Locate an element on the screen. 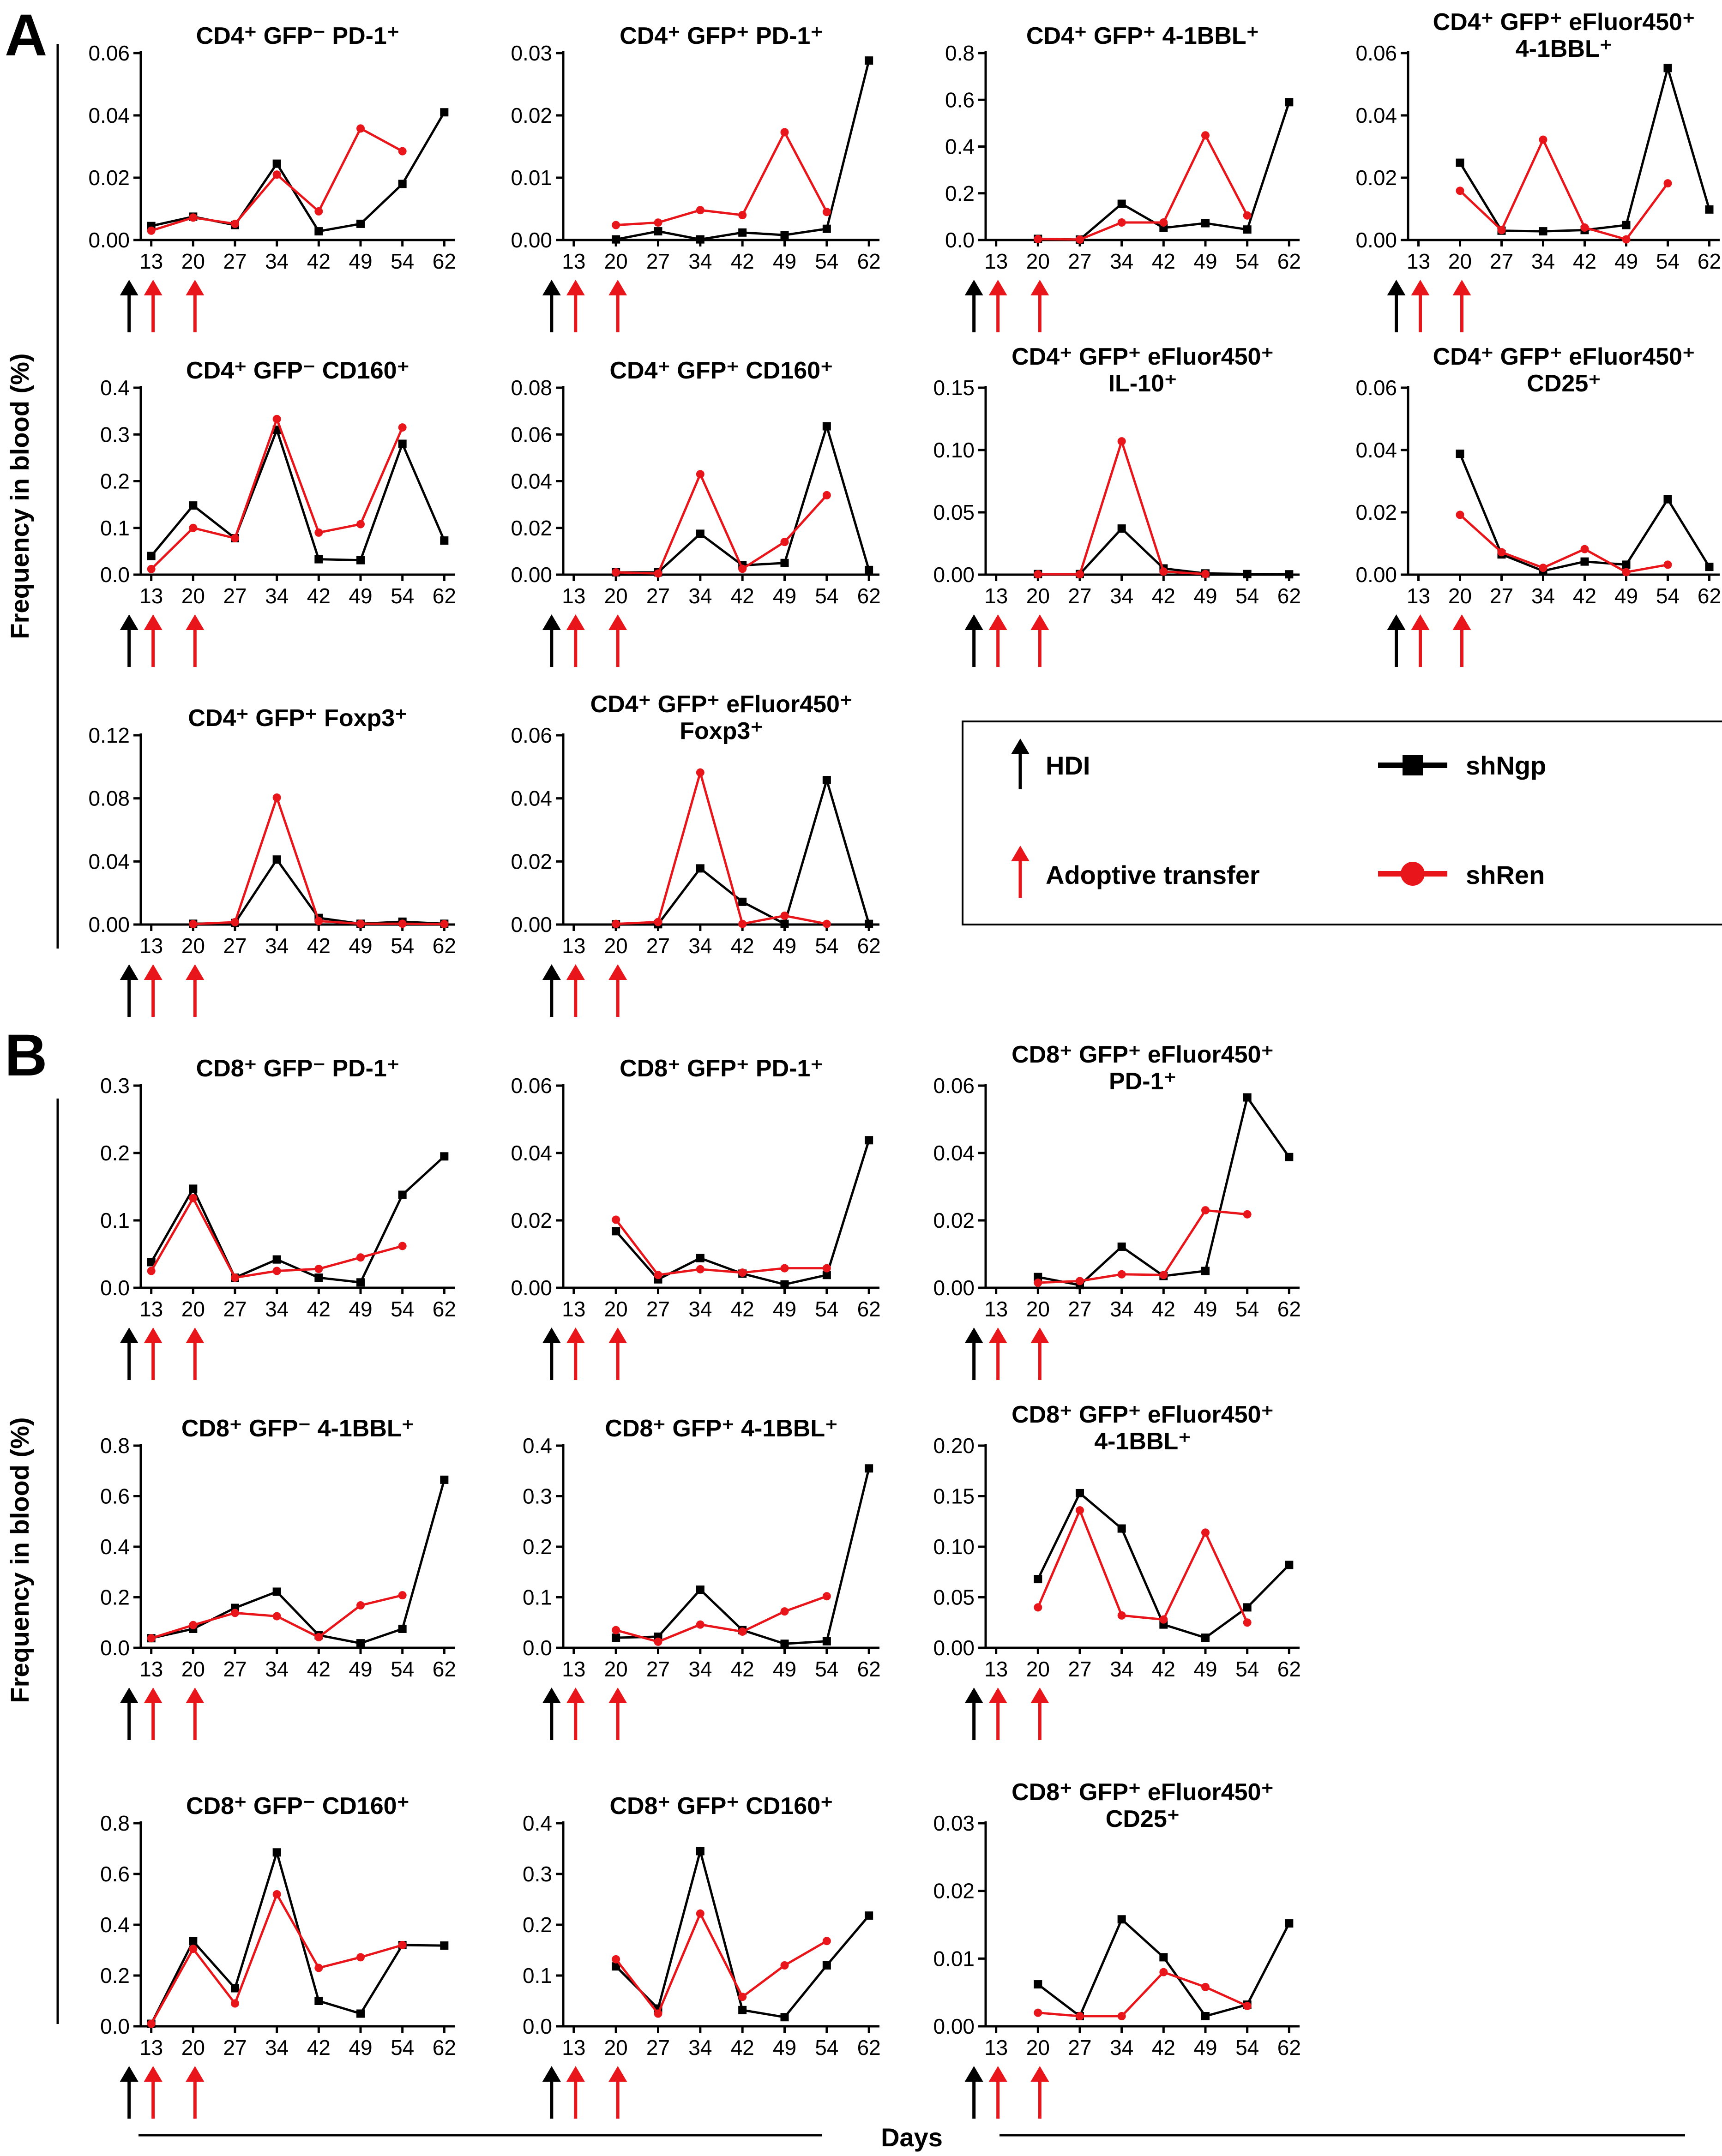  chart-title: CD4⁺ GFP⁺ Foxp3⁺ is located at coordinates (298, 718).